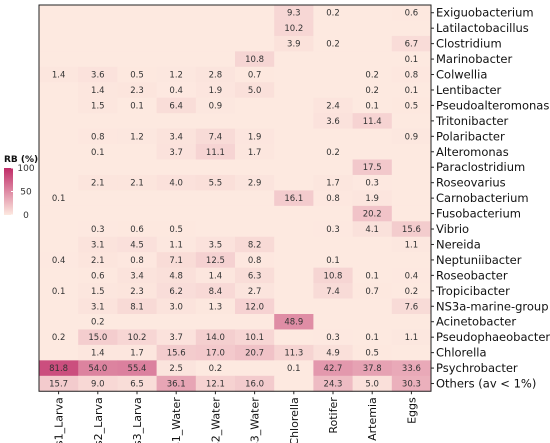  Describe the element at coordinates (176, 338) in the screenshot. I see `cell-value-label: 3.7` at that location.